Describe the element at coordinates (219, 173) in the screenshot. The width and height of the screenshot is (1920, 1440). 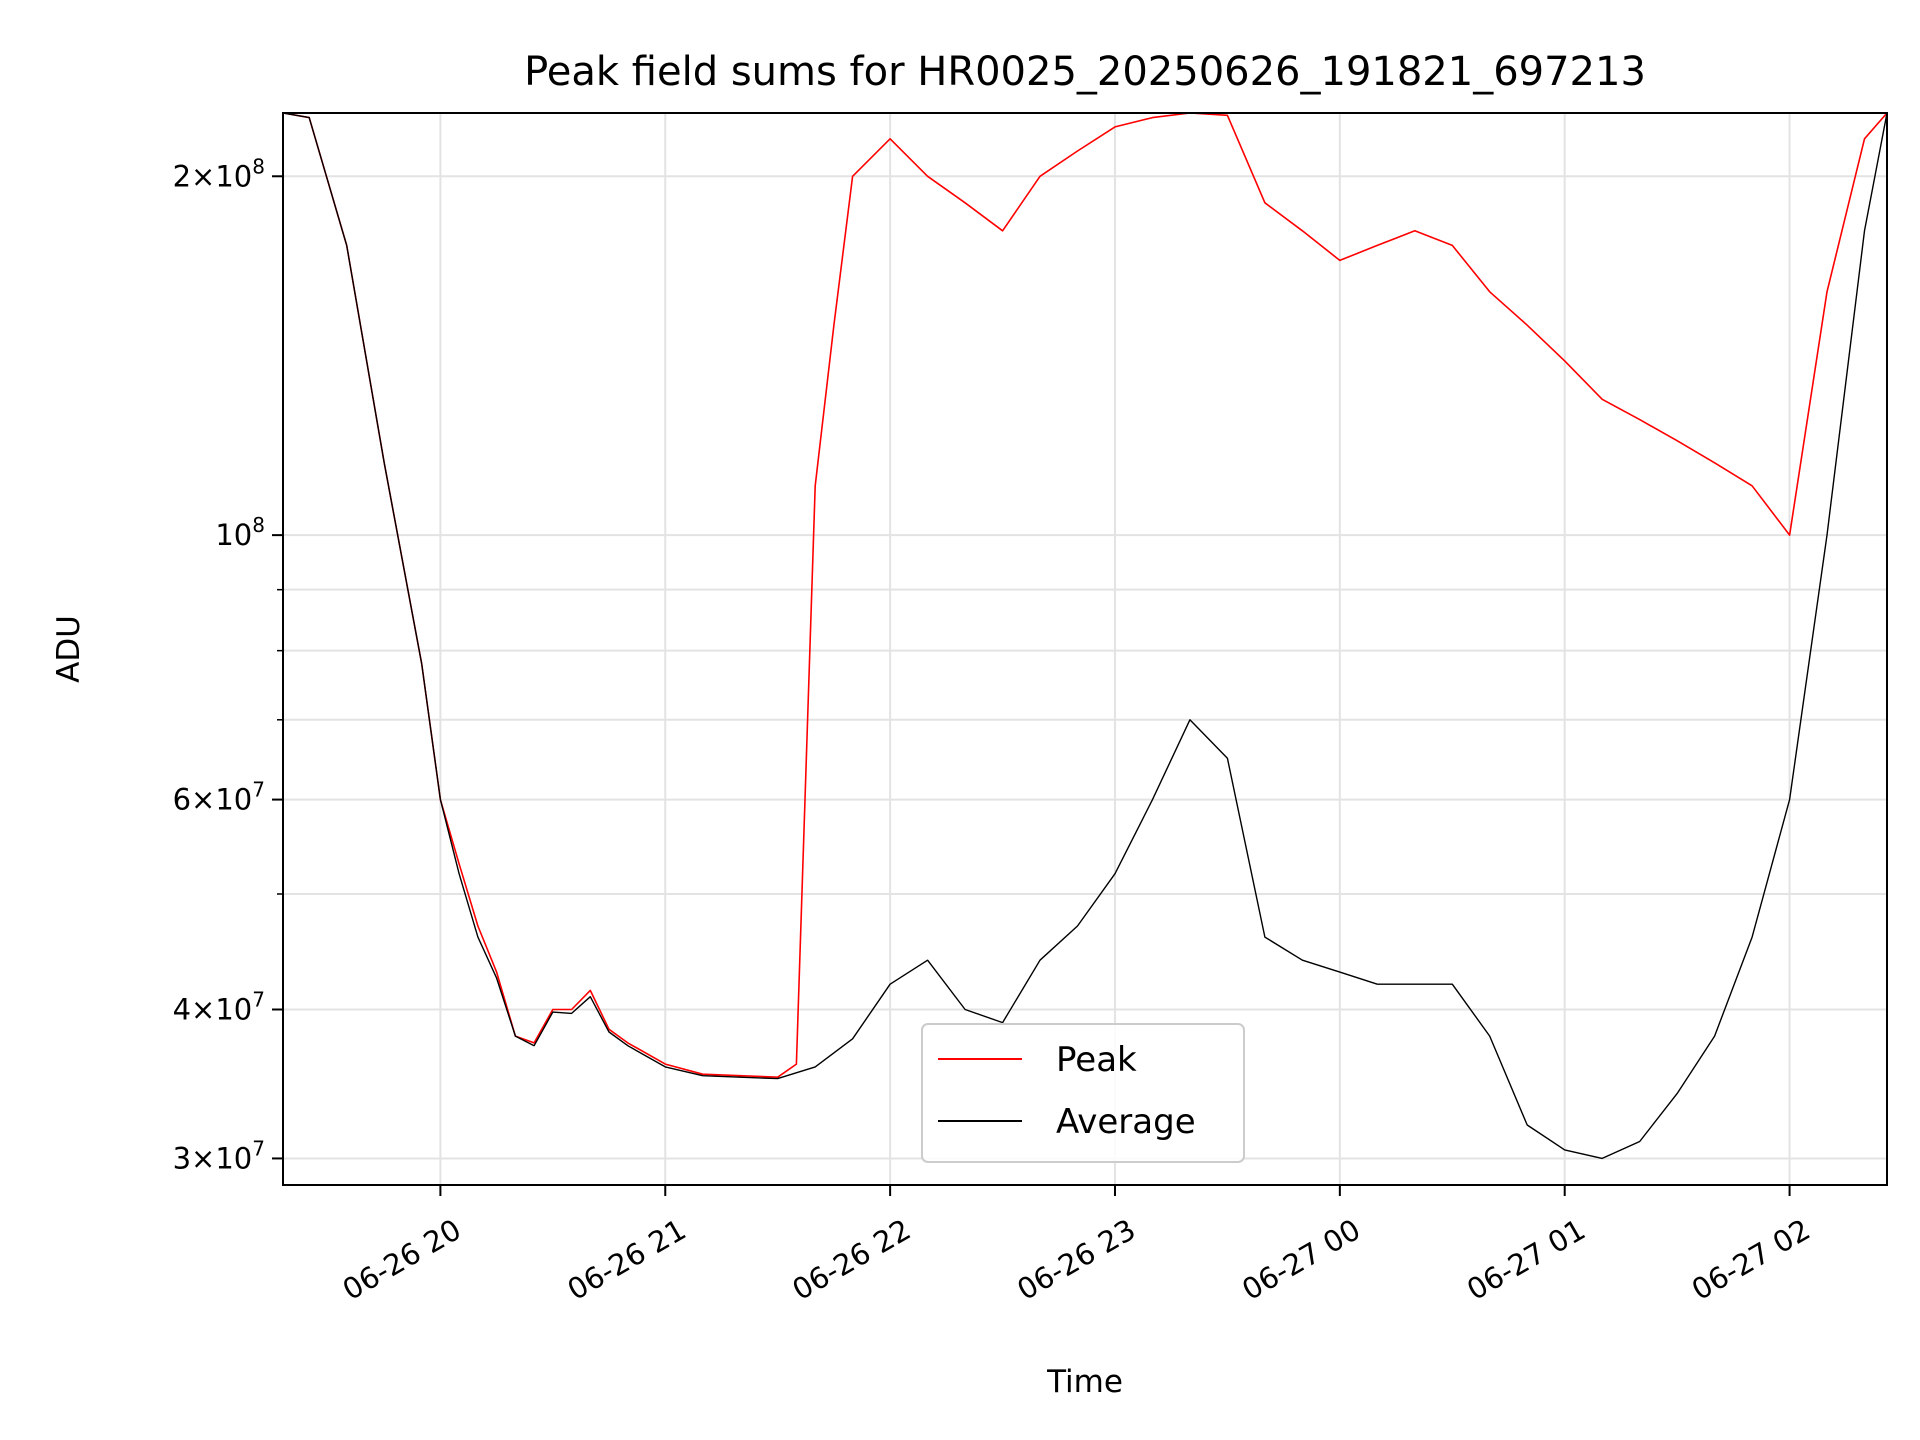
I see `y-tick-label: 2×108` at that location.